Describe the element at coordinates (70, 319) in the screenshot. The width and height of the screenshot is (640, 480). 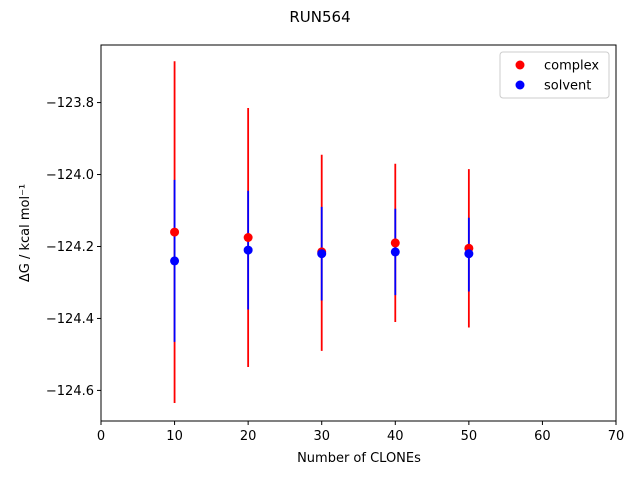
I see `y-tick-label: −124.4` at that location.